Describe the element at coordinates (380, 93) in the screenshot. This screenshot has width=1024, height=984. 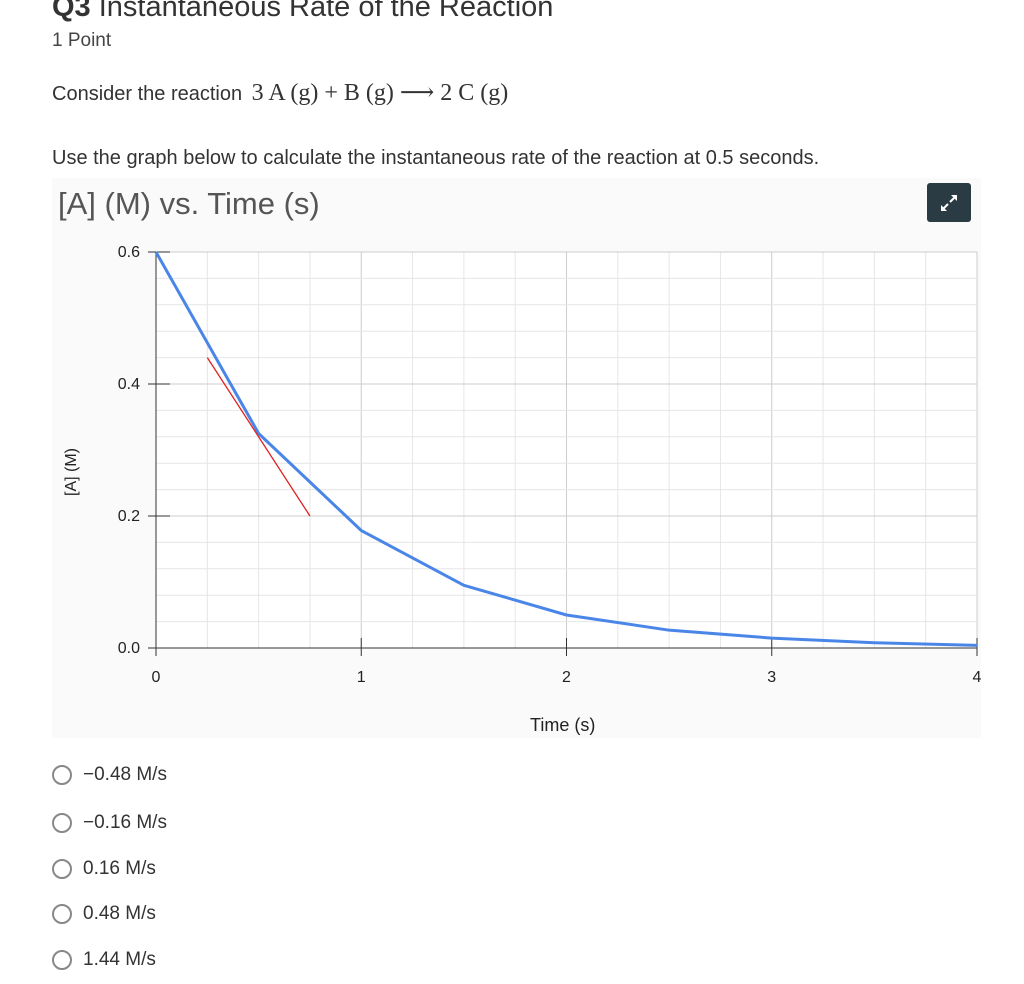
I see `reaction-equation: 3 A (g) + B (g) ⟶ 2 C (g)` at that location.